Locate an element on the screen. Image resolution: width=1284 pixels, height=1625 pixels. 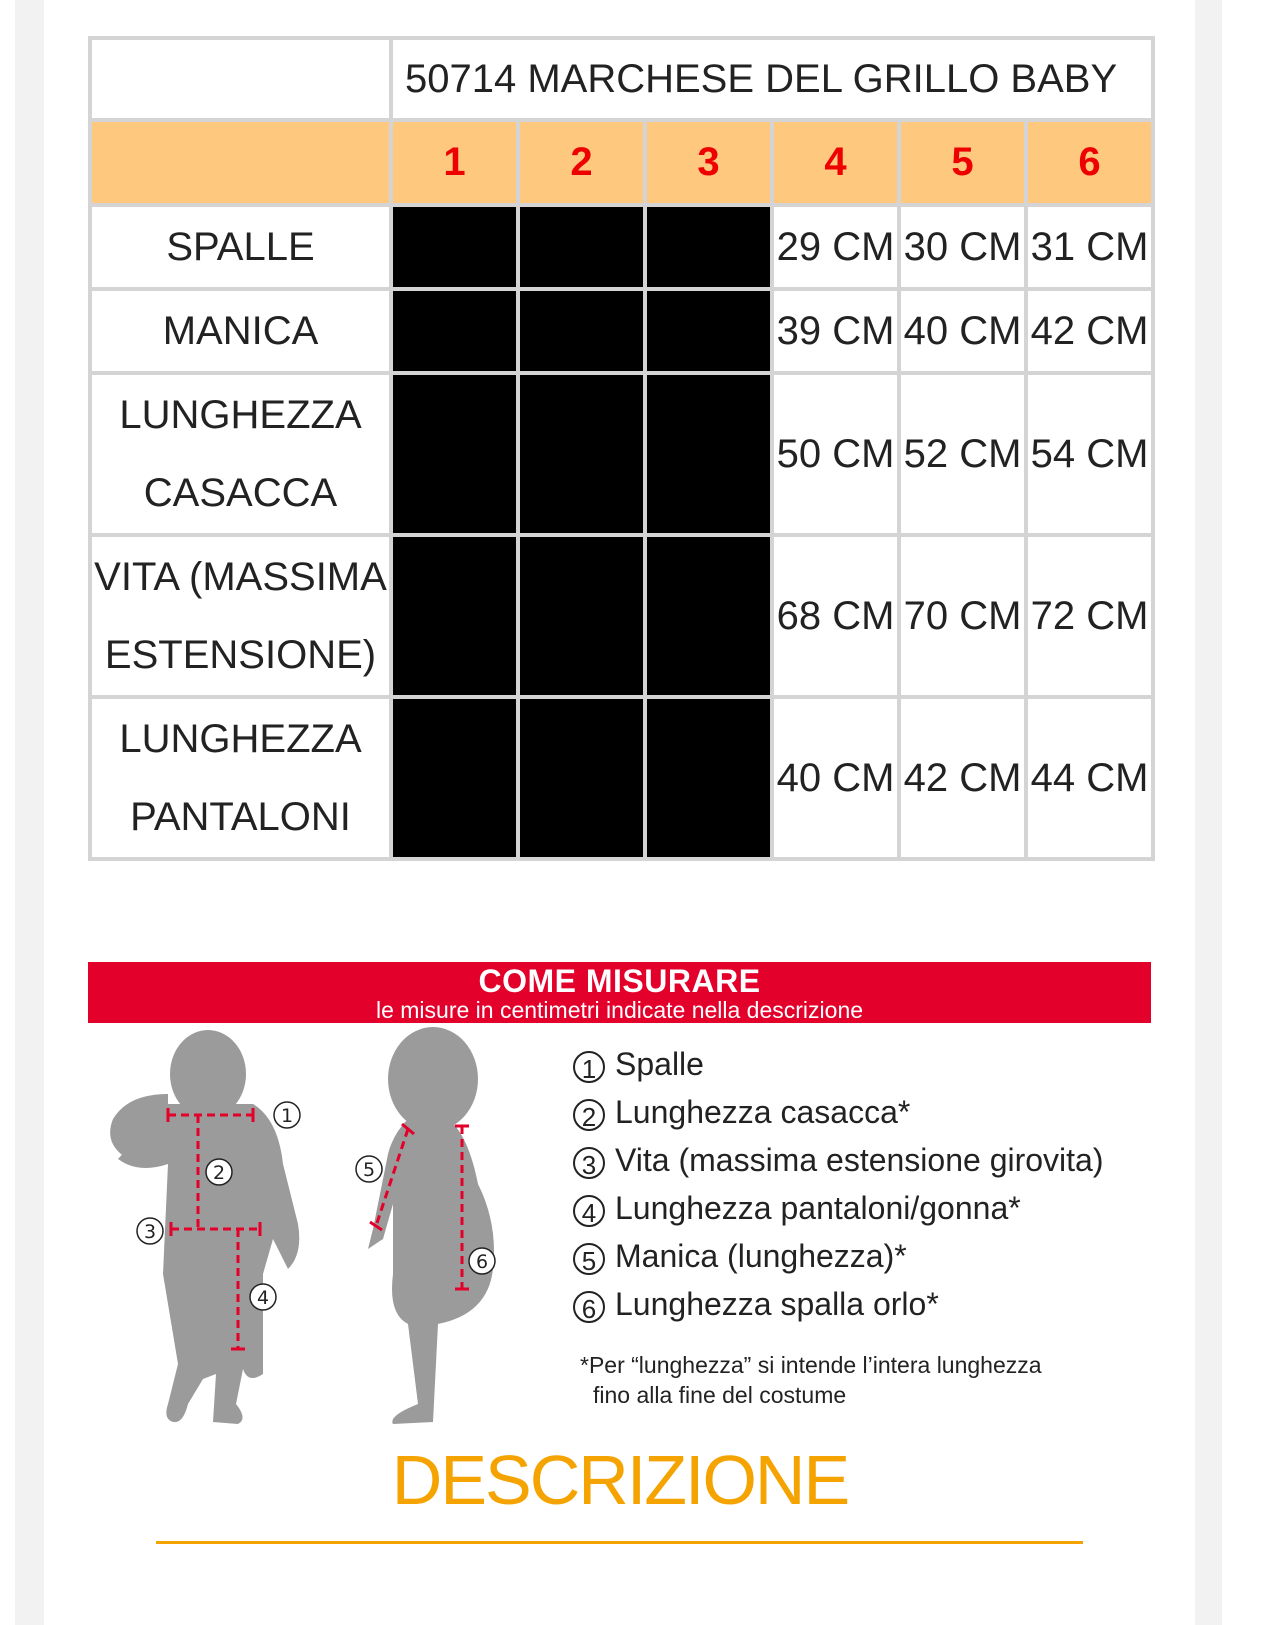
table-row: LUNGHEZZA PANTALONI 40 CM 42 CM 44 CM is located at coordinates (621, 778).